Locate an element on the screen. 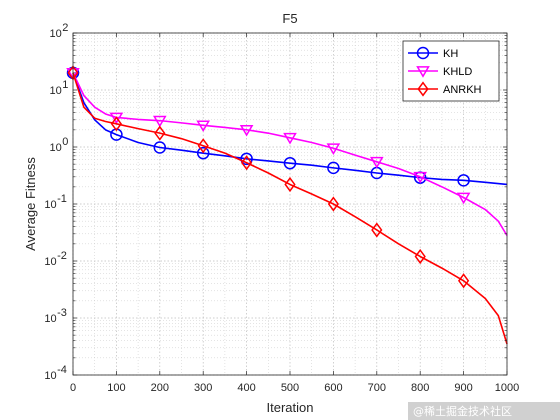 This screenshot has height=420, width=560. y-tick-label-exponent: -3 is located at coordinates (62, 313).